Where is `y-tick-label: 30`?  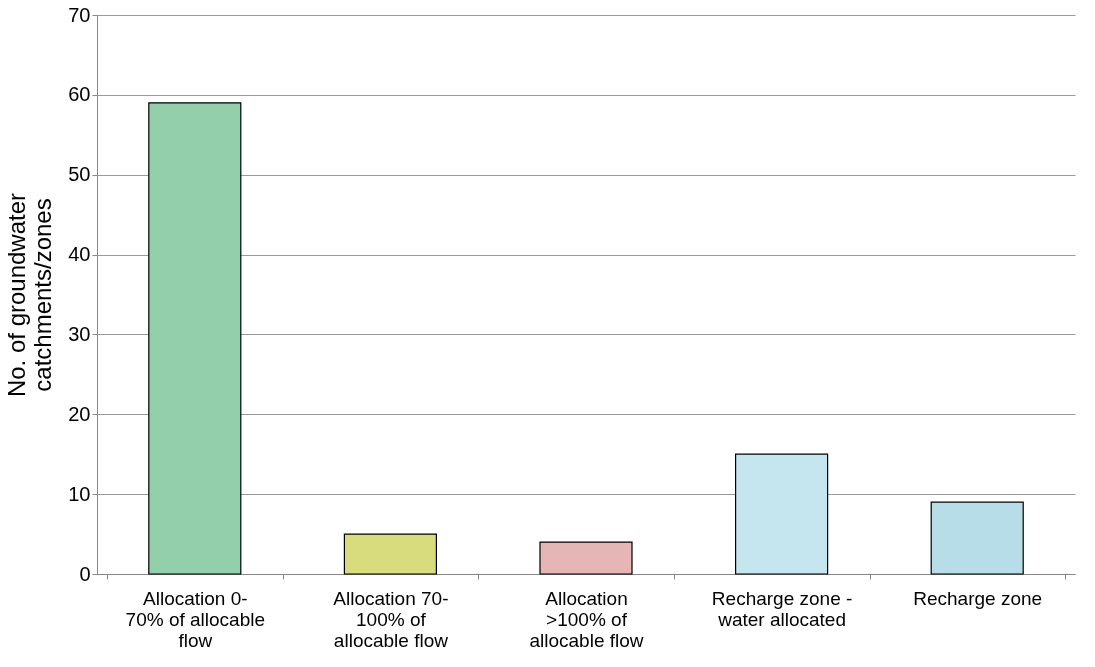
y-tick-label: 30 is located at coordinates (79, 333).